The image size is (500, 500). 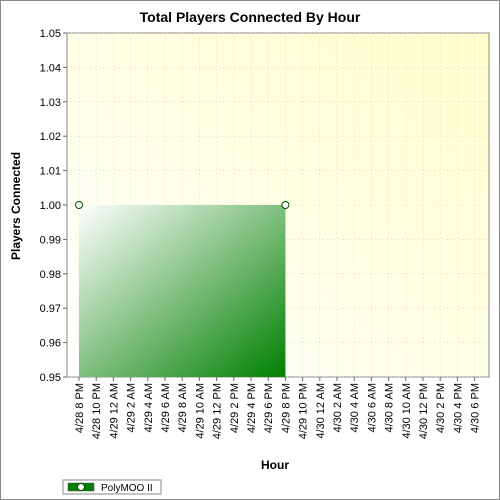 I want to click on legend: PolyMOO II, so click(x=112, y=487).